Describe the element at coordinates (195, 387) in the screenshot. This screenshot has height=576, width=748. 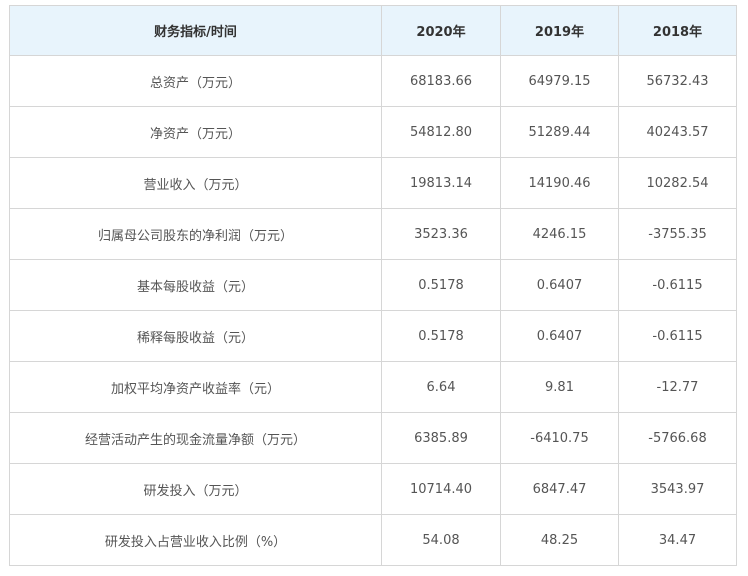
I see `row-label: 加权平均净资产收益率（元）` at that location.